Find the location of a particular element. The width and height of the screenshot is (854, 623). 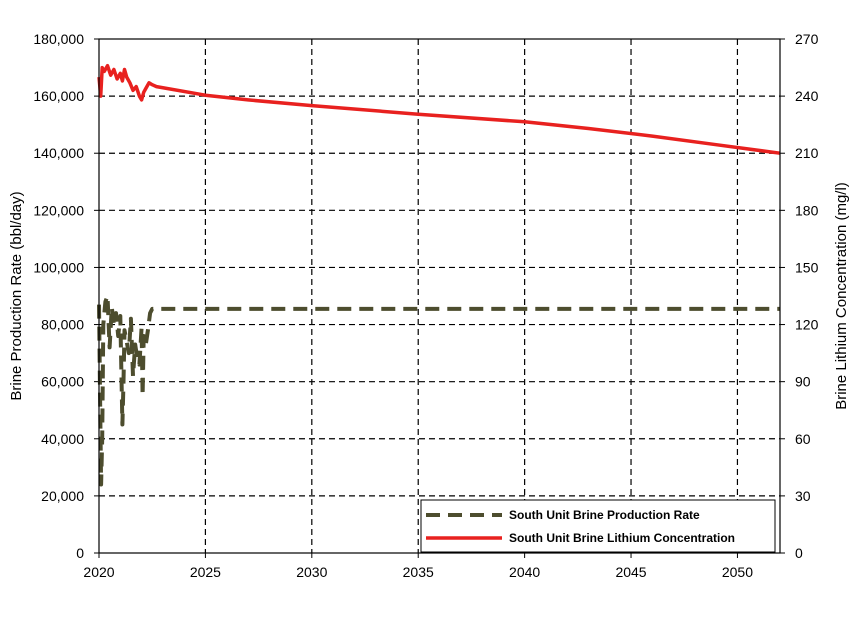

legend-label-production: South Unit Brine Production Rate is located at coordinates (604, 515).